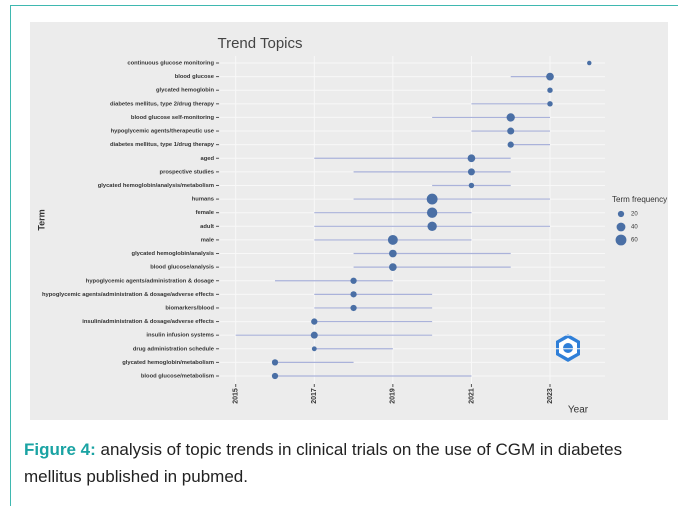  I want to click on y-tick-label: hypoglycemic agents/therapeutic use, so click(163, 132).